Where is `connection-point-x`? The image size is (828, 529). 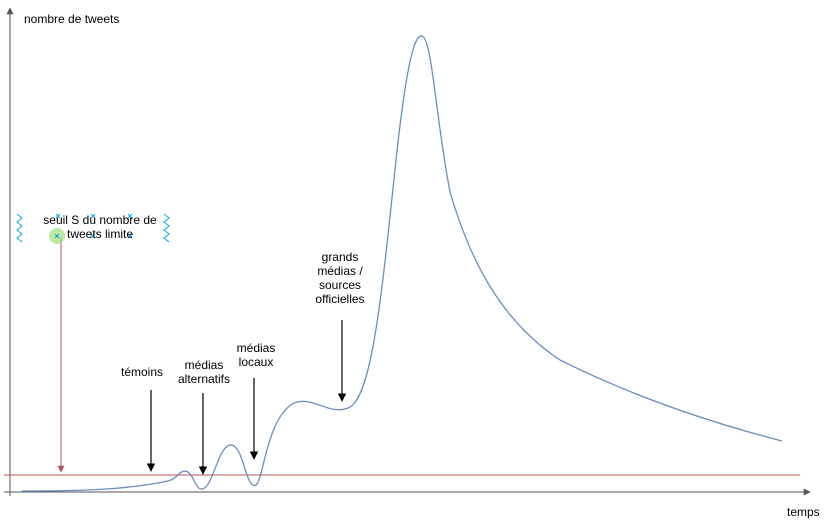 connection-point-x is located at coordinates (57, 236).